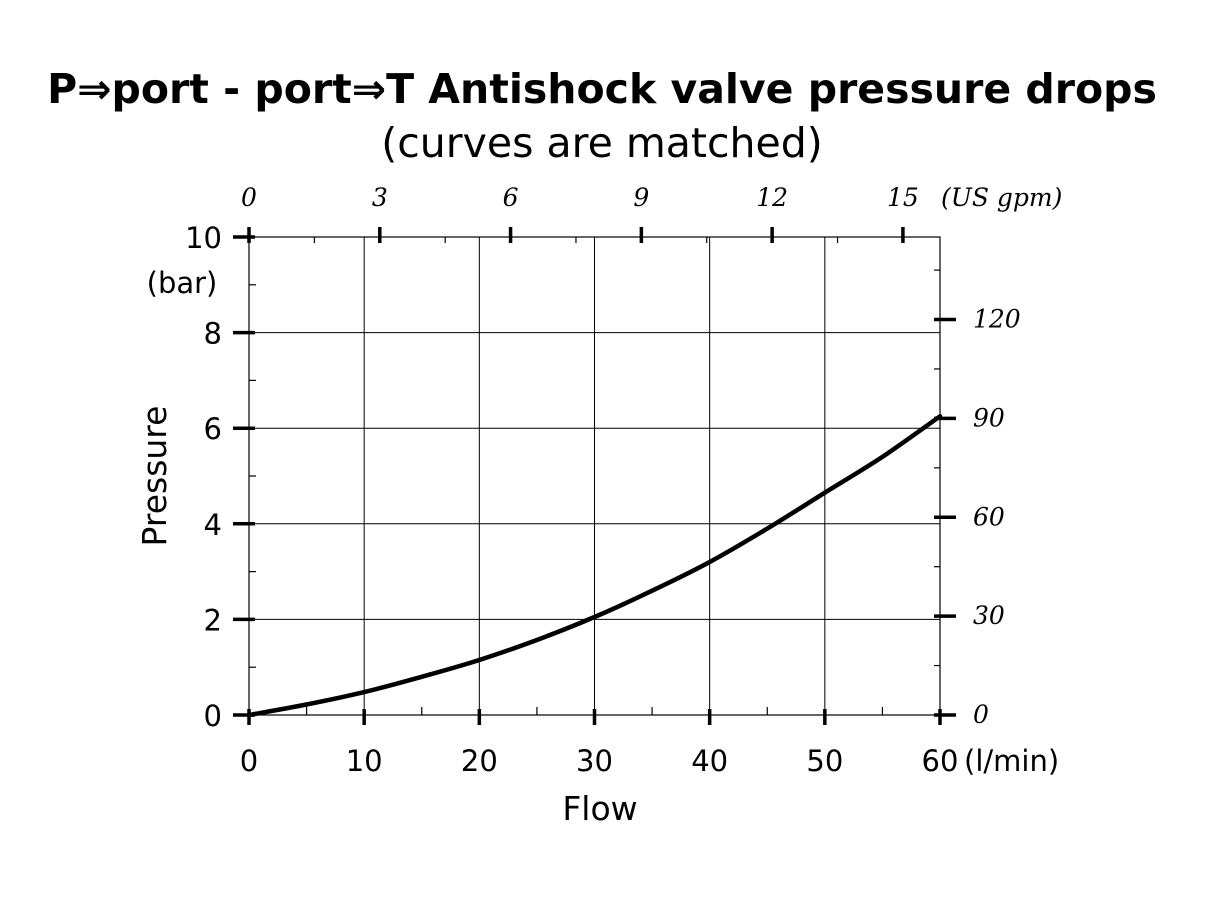 The height and width of the screenshot is (911, 1214). I want to click on x-axis-unit: (l/min), so click(1011, 761).